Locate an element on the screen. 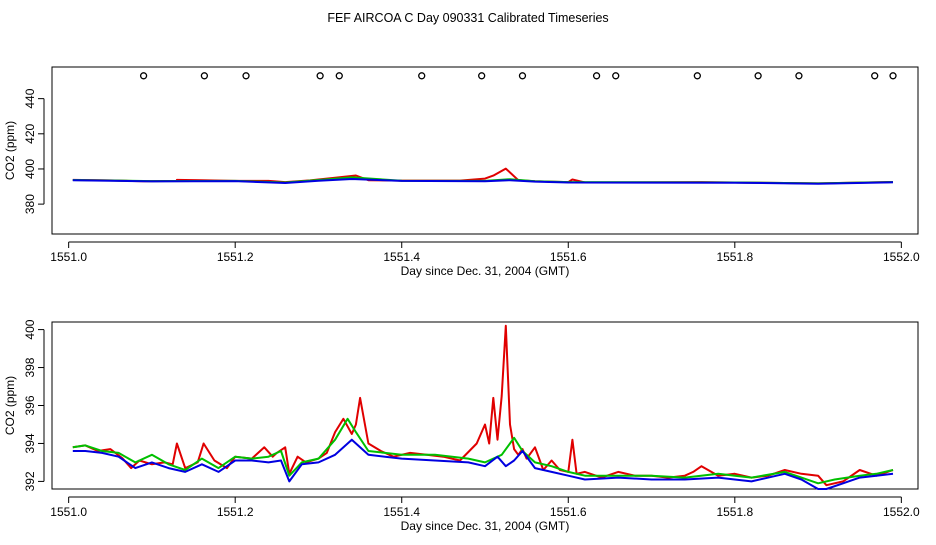 The height and width of the screenshot is (545, 936). bottom-series-green is located at coordinates (483, 451).